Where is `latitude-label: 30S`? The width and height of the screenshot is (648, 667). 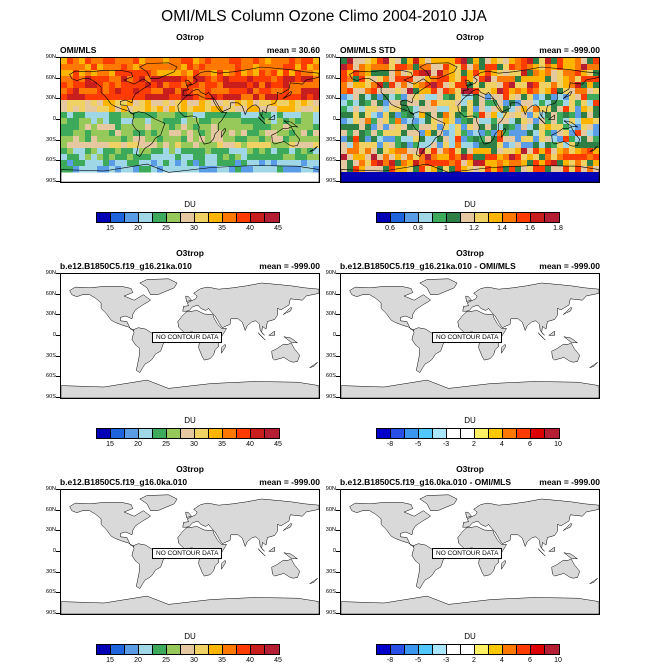 latitude-label: 30S is located at coordinates (51, 571).